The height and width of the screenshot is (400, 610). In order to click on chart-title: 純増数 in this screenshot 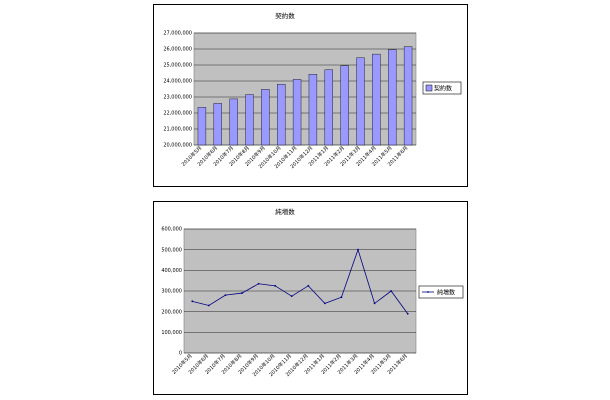, I will do `click(285, 211)`.